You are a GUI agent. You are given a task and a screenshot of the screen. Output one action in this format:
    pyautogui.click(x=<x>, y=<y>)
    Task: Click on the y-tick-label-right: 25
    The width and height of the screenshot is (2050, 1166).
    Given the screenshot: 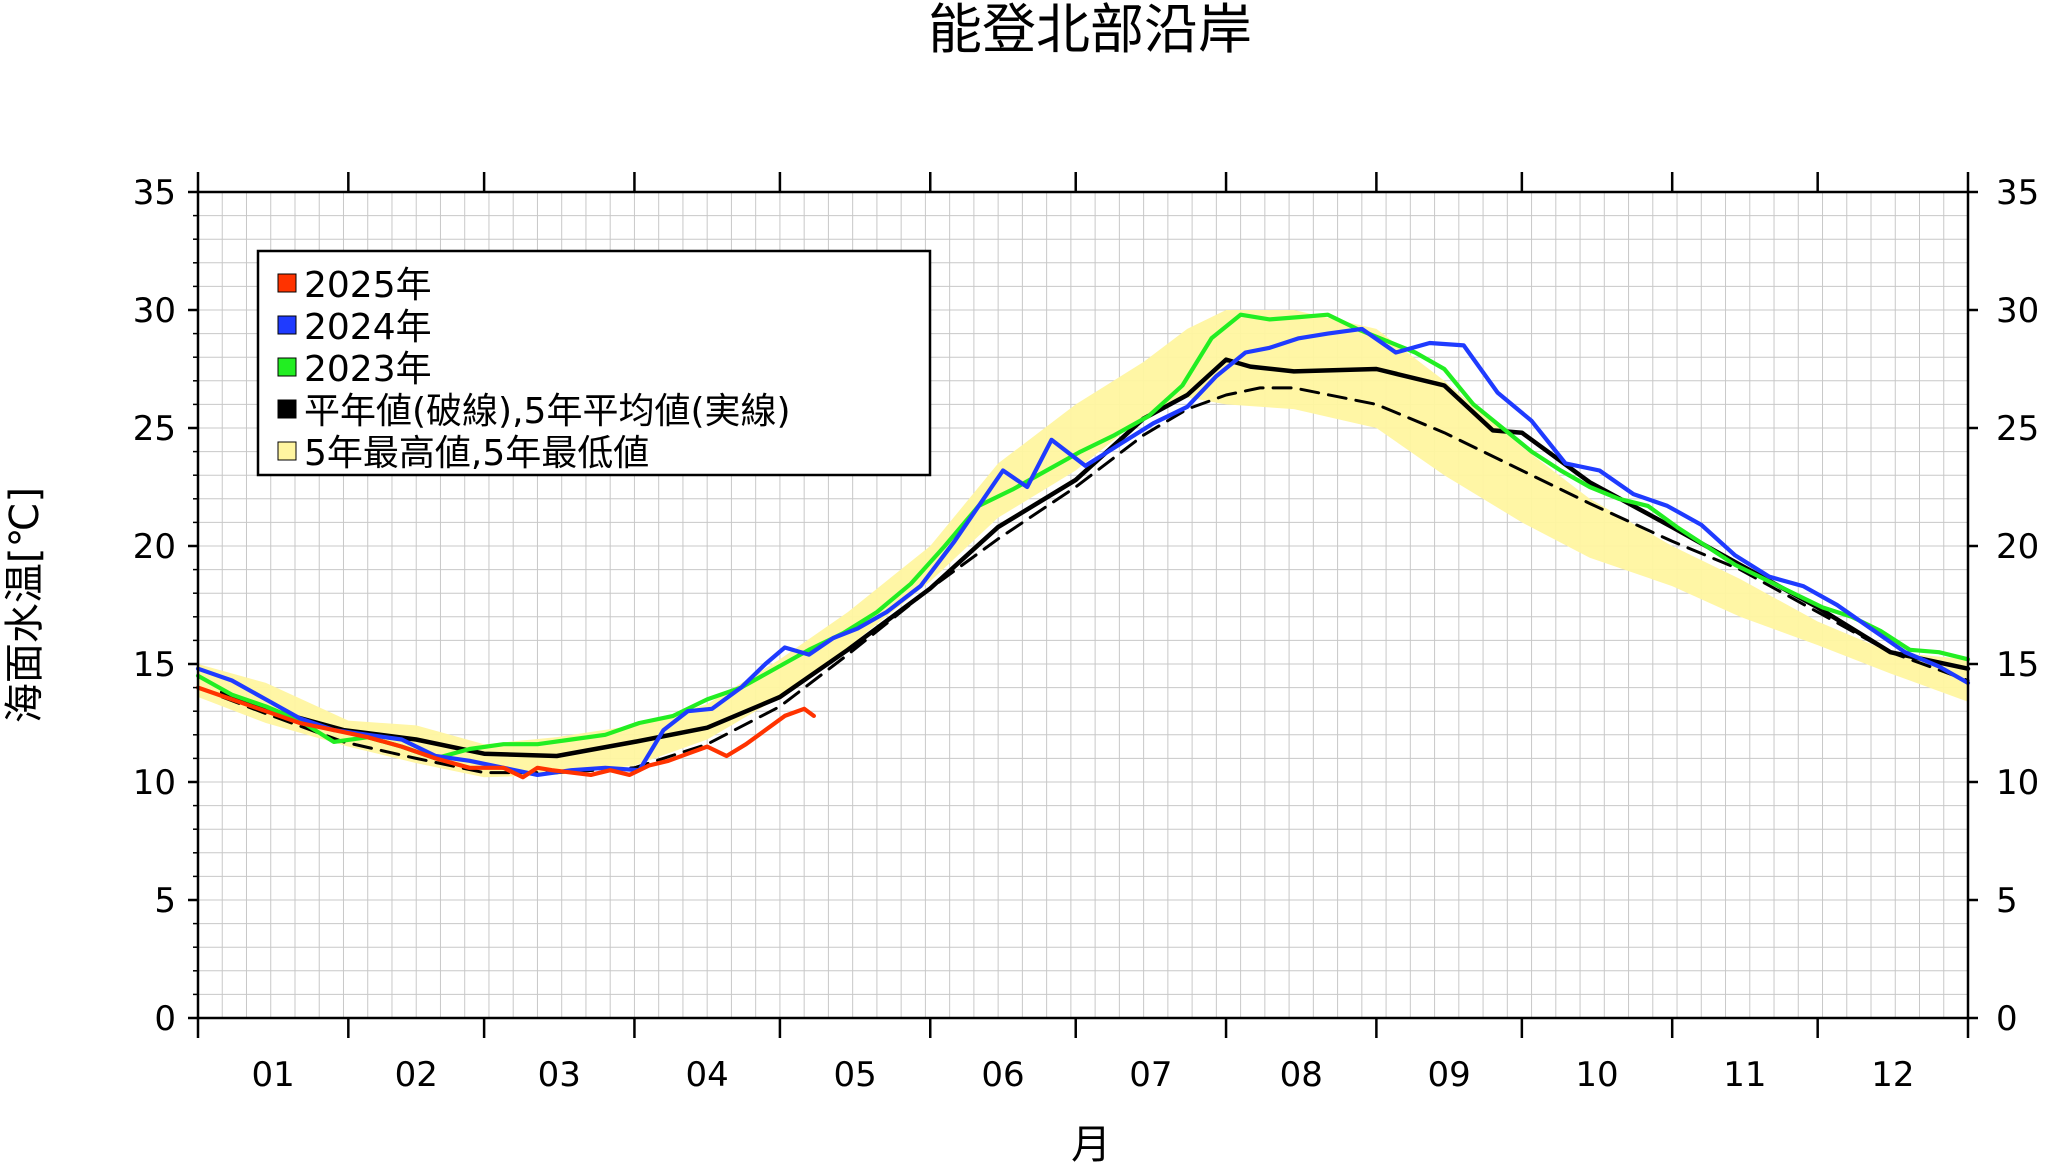 What is the action you would take?
    pyautogui.click(x=2017, y=429)
    